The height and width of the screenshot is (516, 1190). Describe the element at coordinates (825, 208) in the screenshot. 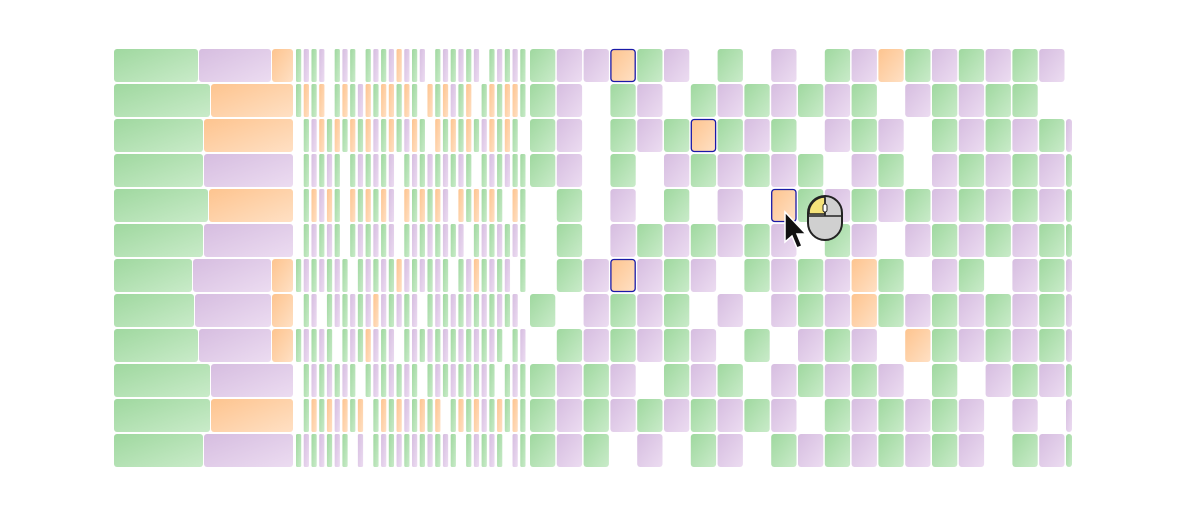

I see `mouse-wheel` at that location.